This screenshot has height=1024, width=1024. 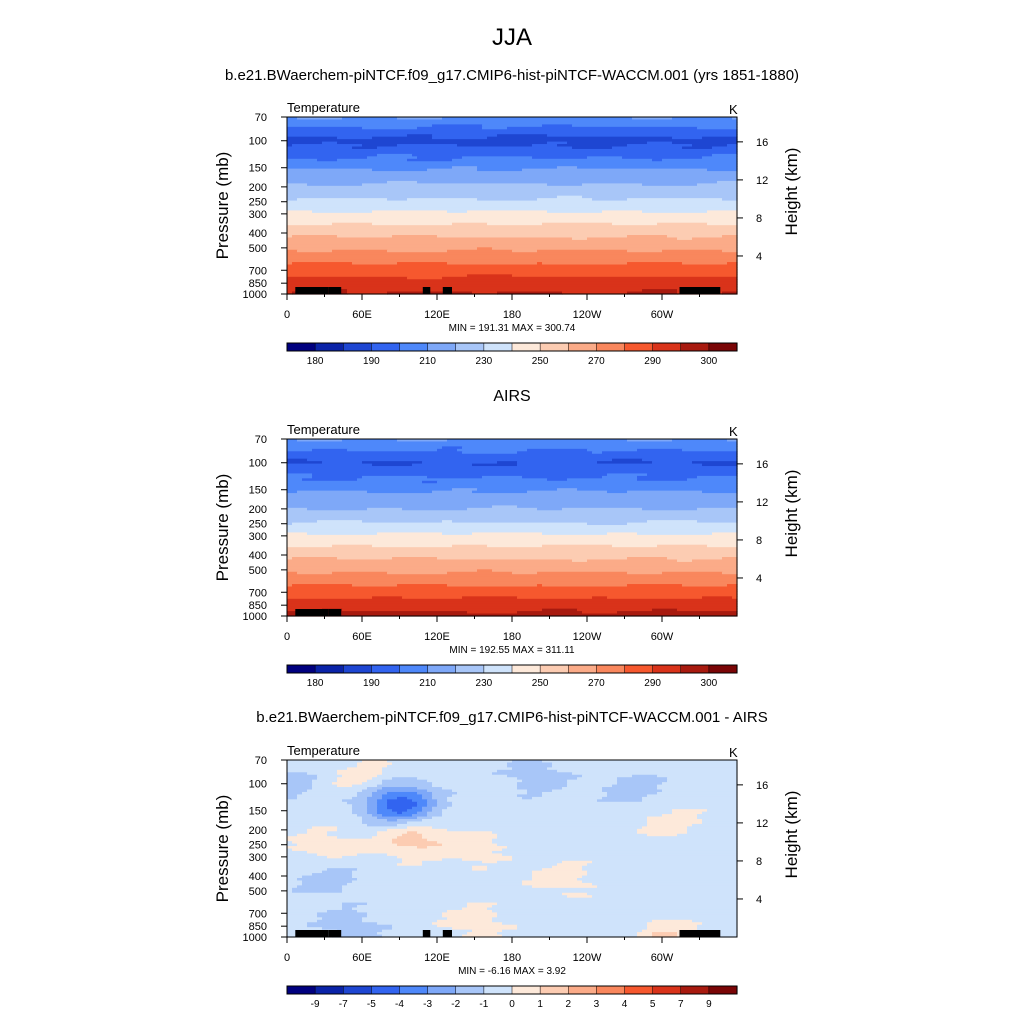 What do you see at coordinates (540, 683) in the screenshot?
I see `colorbar-label: 250` at bounding box center [540, 683].